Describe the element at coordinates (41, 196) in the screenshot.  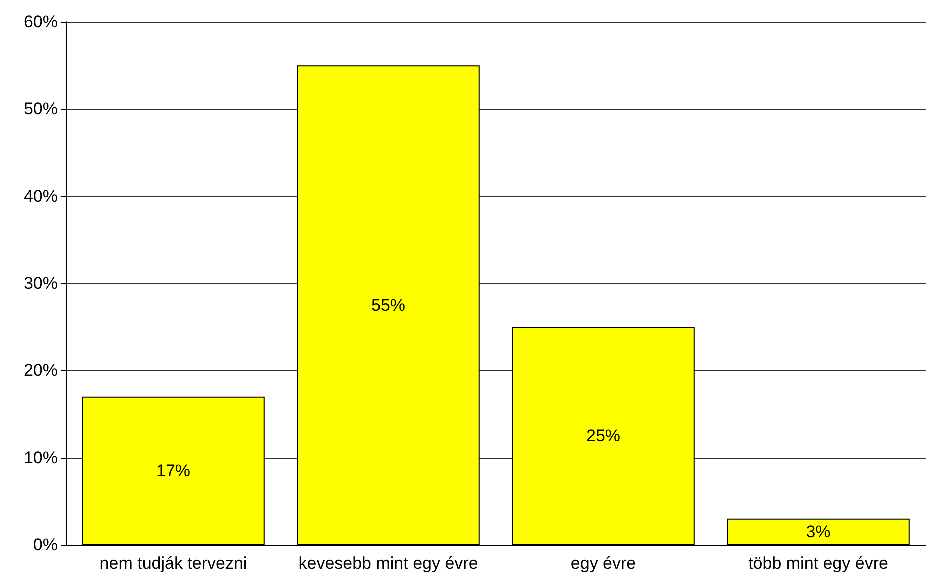
I see `y-tick-label: 40%` at that location.